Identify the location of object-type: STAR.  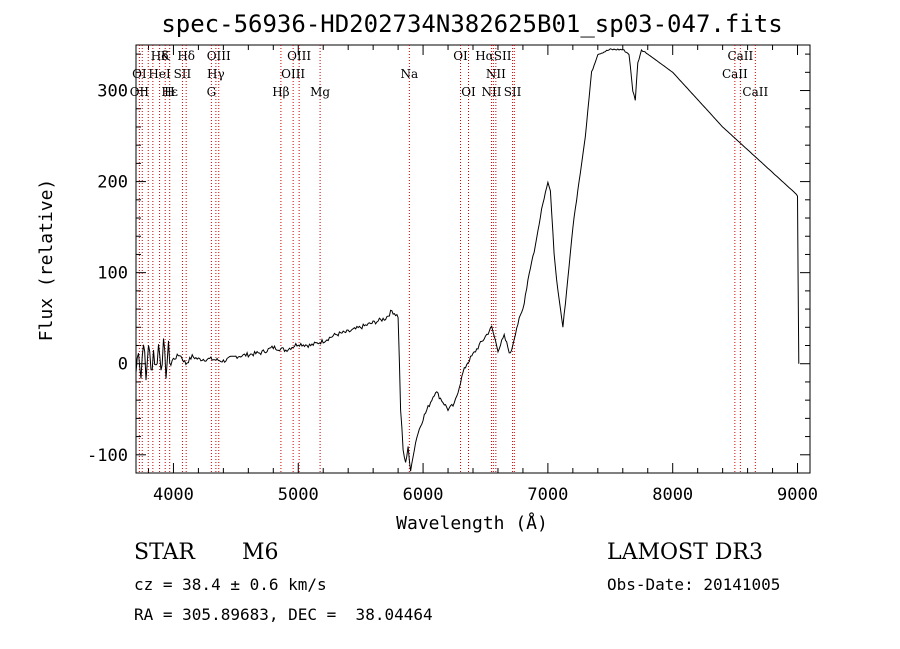
(164, 552).